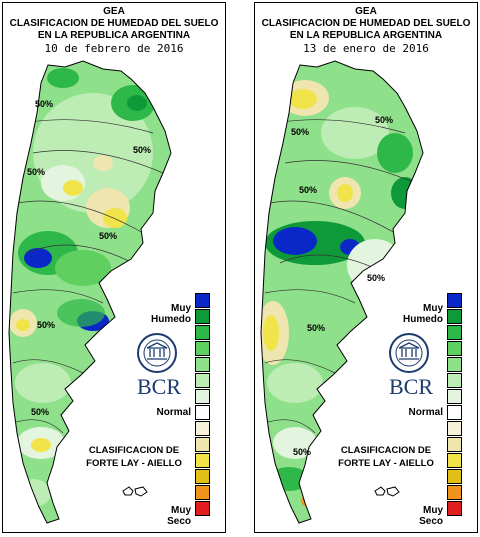 Image resolution: width=480 pixels, height=537 pixels. I want to click on legend-swatches-left, so click(203, 405).